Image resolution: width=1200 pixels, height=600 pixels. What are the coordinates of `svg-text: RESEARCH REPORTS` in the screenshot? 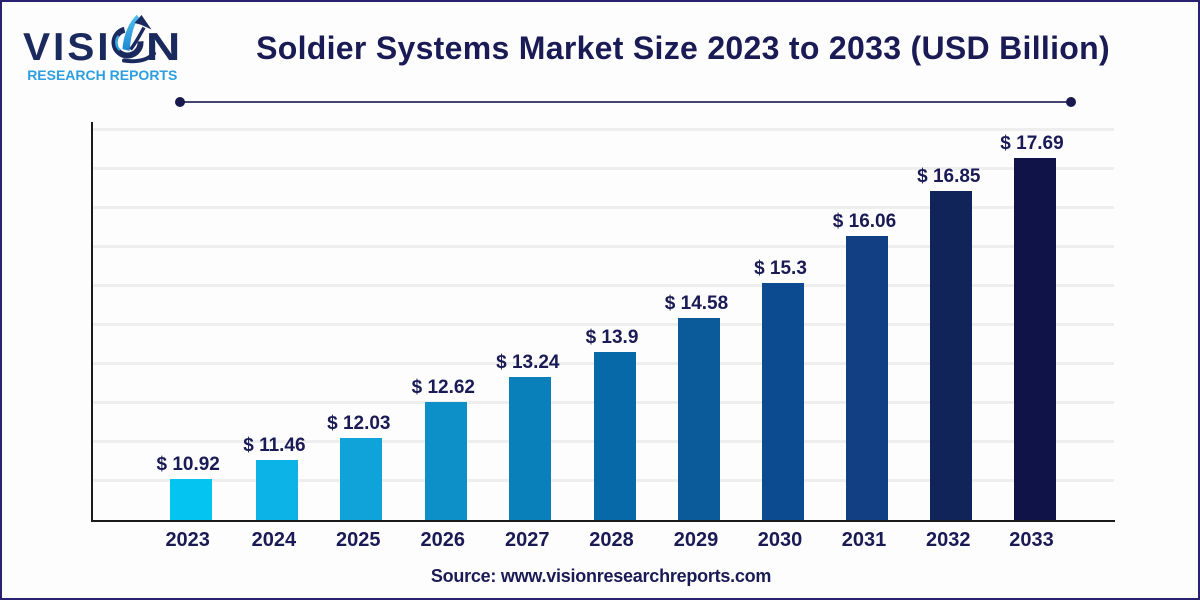 It's located at (102, 75).